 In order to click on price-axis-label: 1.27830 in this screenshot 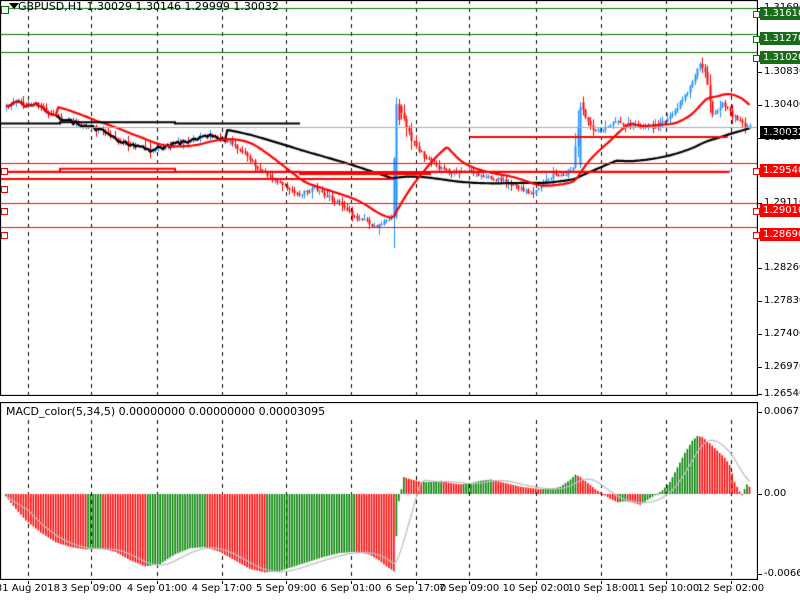, I will do `click(782, 300)`.